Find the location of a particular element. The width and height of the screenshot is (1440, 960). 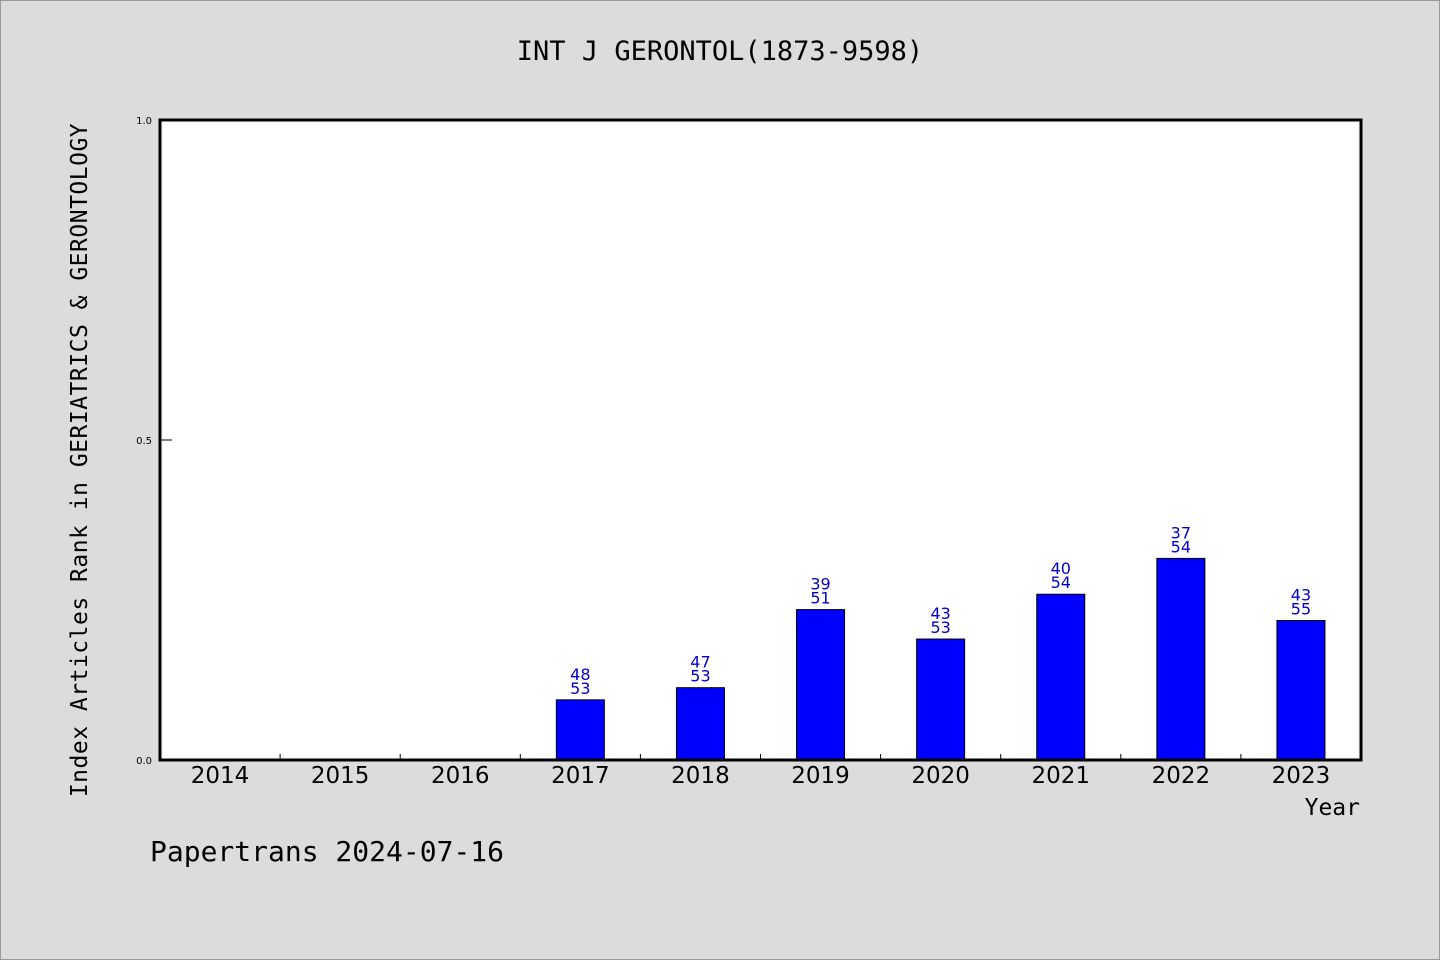

rank-label-2020: 43 is located at coordinates (940, 613).